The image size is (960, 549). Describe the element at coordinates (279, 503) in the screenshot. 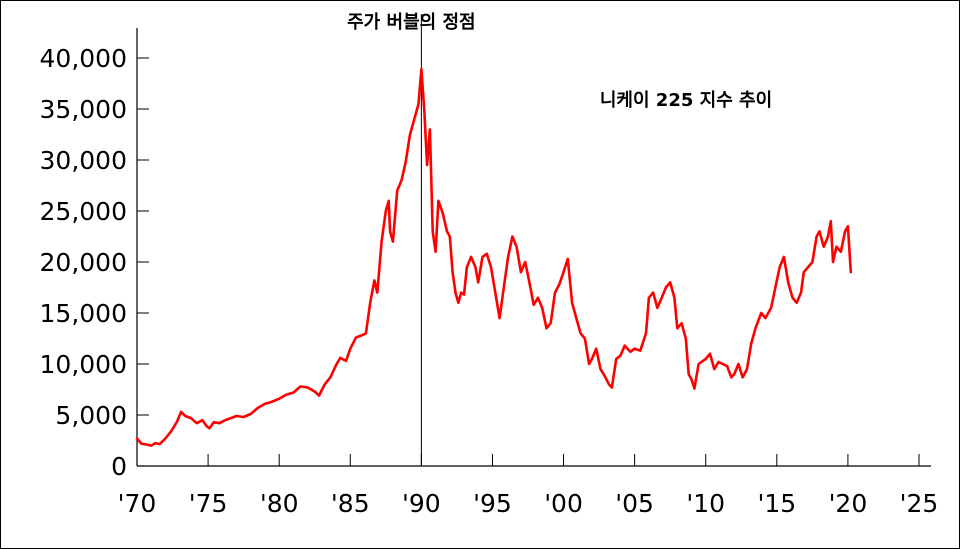

I see `x-tick-label: '80` at that location.